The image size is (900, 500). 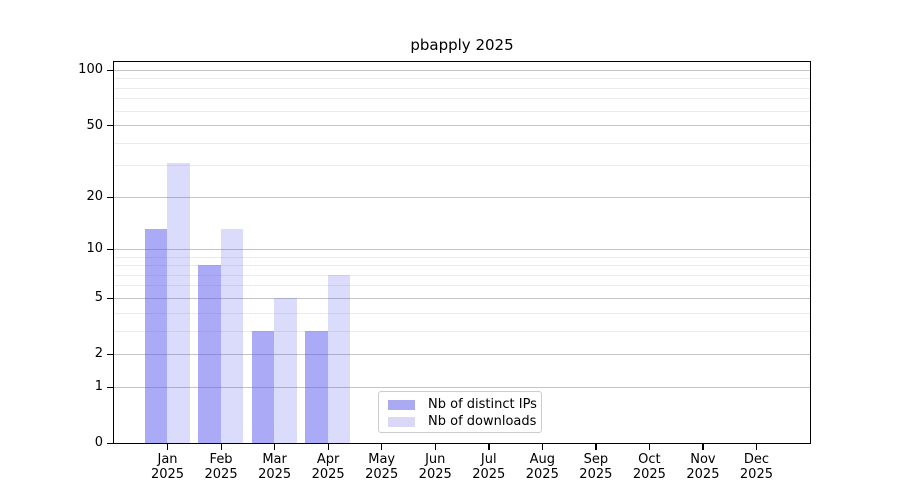 I want to click on x-tick-label-mar: Mar 2025, so click(x=275, y=467).